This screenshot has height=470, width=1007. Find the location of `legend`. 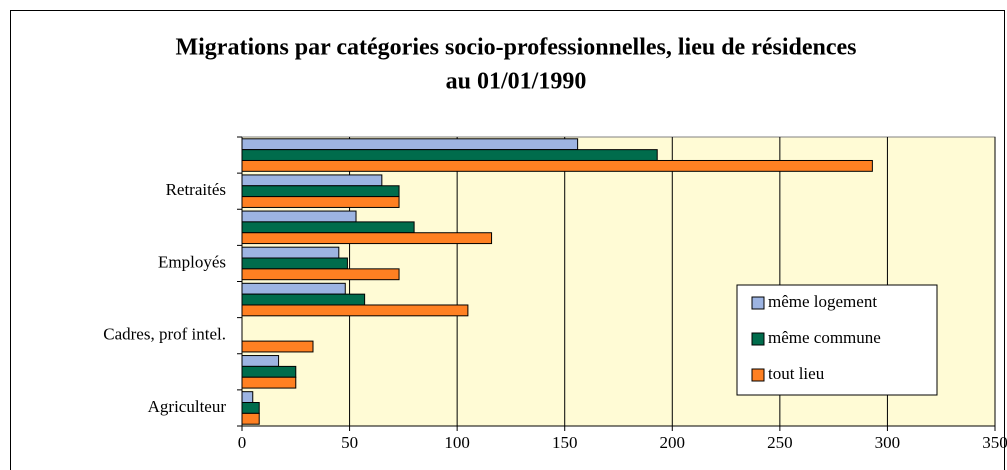

legend is located at coordinates (837, 340).